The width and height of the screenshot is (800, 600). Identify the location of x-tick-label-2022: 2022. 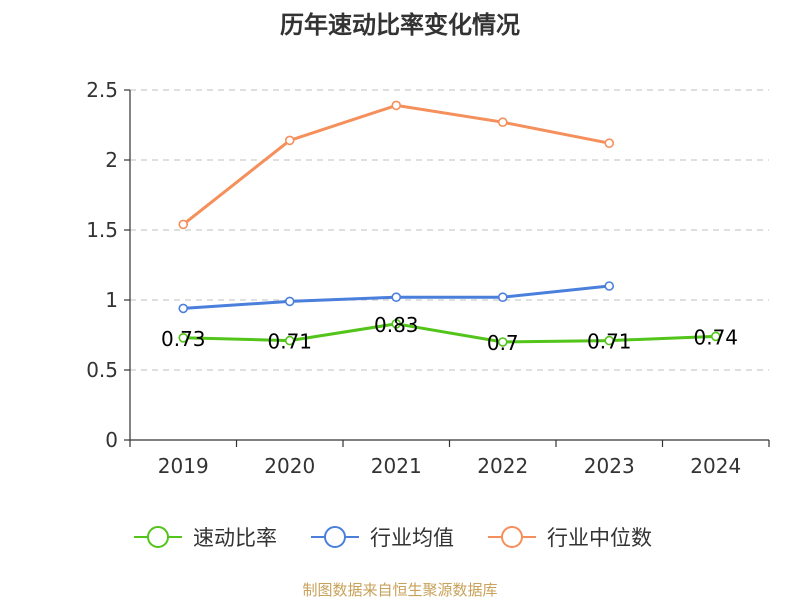
(502, 466).